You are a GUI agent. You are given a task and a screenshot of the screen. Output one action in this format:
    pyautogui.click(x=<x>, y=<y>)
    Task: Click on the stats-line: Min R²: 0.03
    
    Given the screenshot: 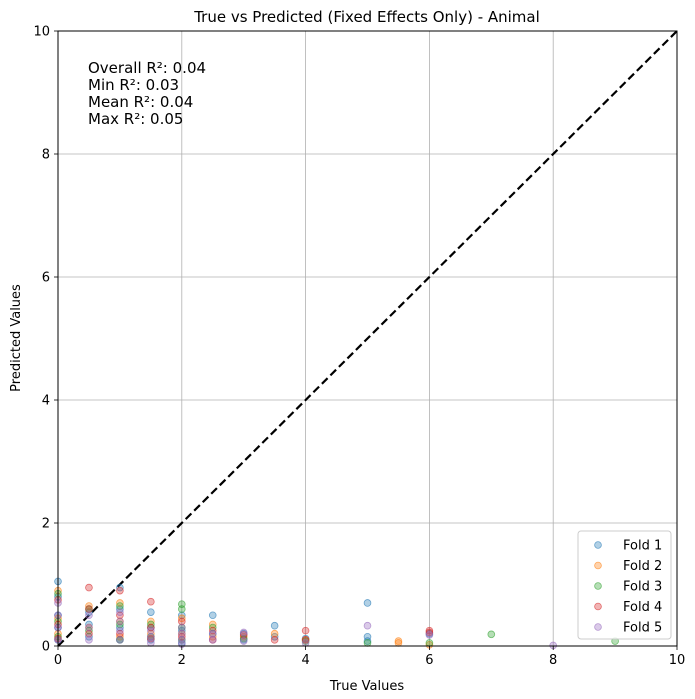 What is the action you would take?
    pyautogui.click(x=133, y=85)
    